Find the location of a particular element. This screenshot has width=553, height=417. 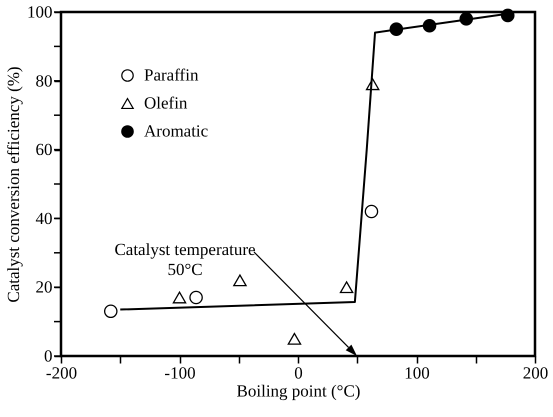

x-tick-label: -200 is located at coordinates (62, 373).